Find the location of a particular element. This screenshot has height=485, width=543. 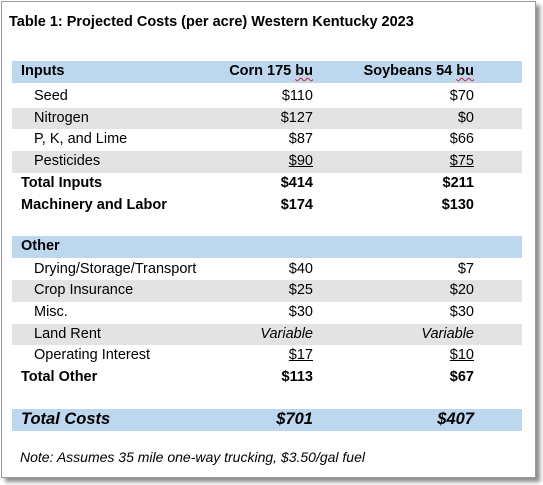

row-label: Misc. is located at coordinates (51, 311).